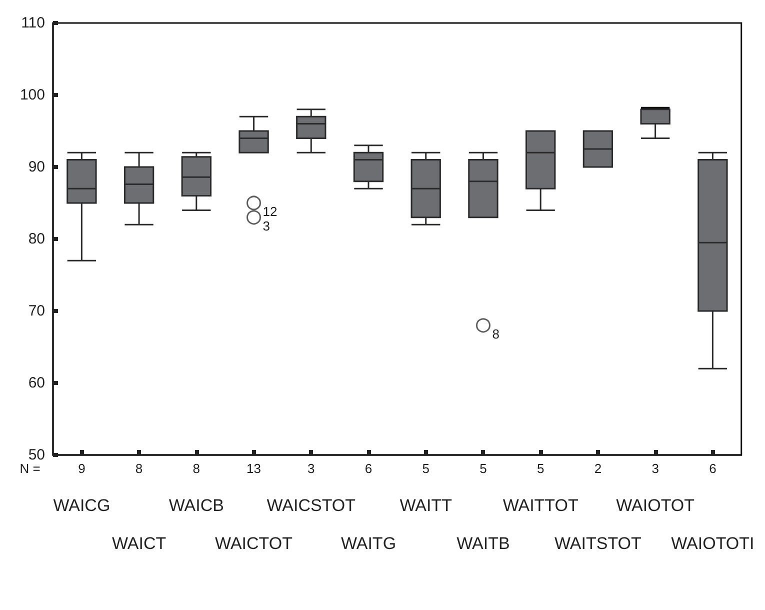 The width and height of the screenshot is (765, 610). Describe the element at coordinates (598, 468) in the screenshot. I see `text: 2` at that location.